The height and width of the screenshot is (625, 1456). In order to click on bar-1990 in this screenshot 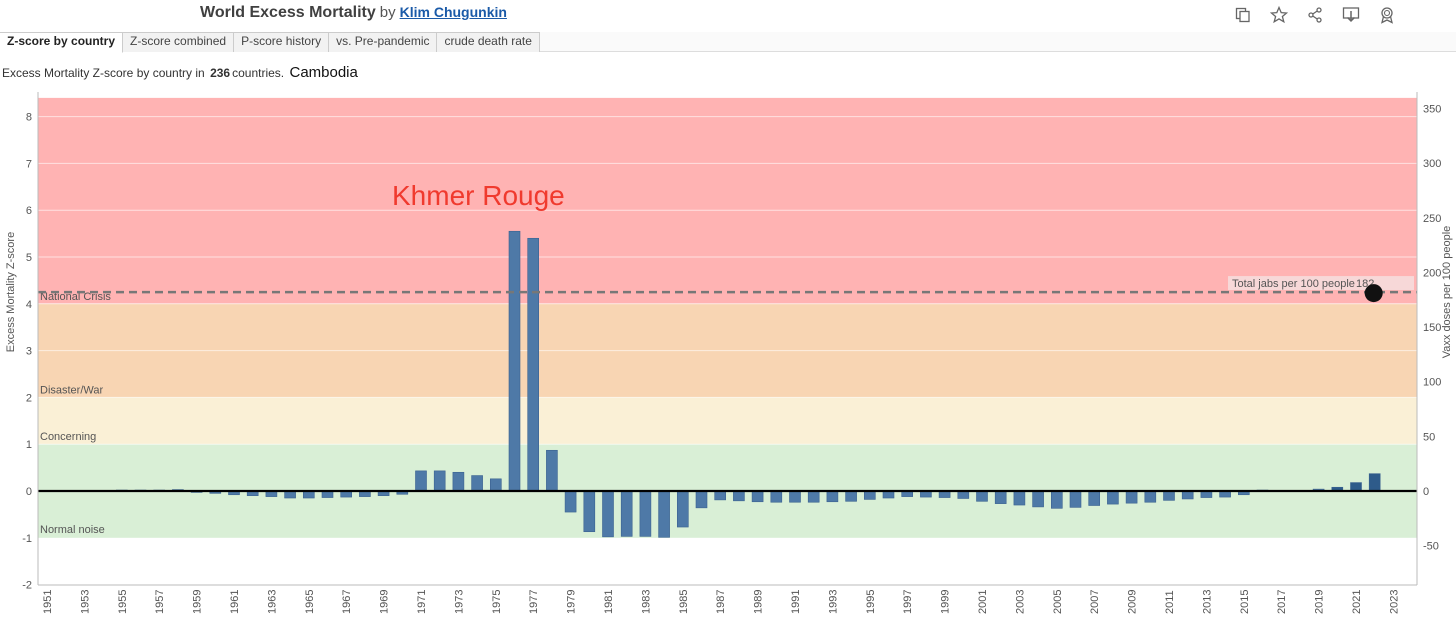, I will do `click(776, 496)`.